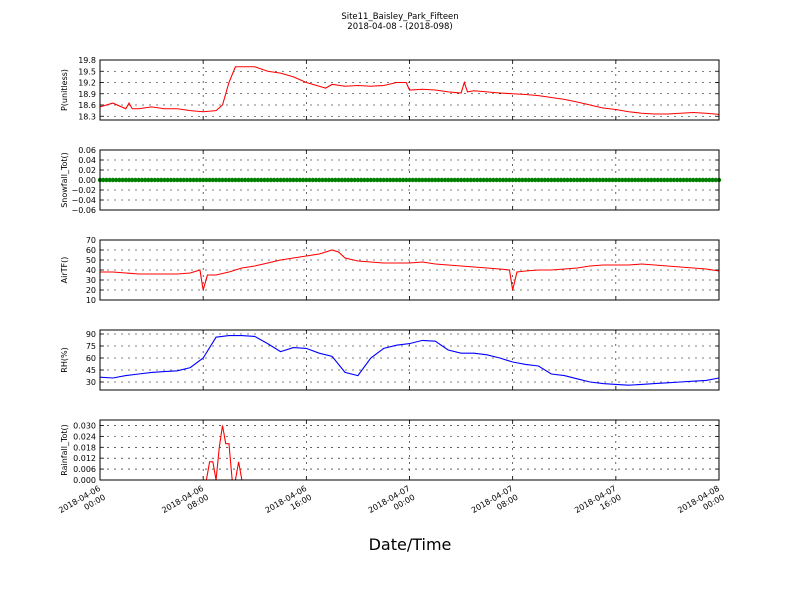  What do you see at coordinates (91, 370) in the screenshot?
I see `y-tick-label: 45` at bounding box center [91, 370].